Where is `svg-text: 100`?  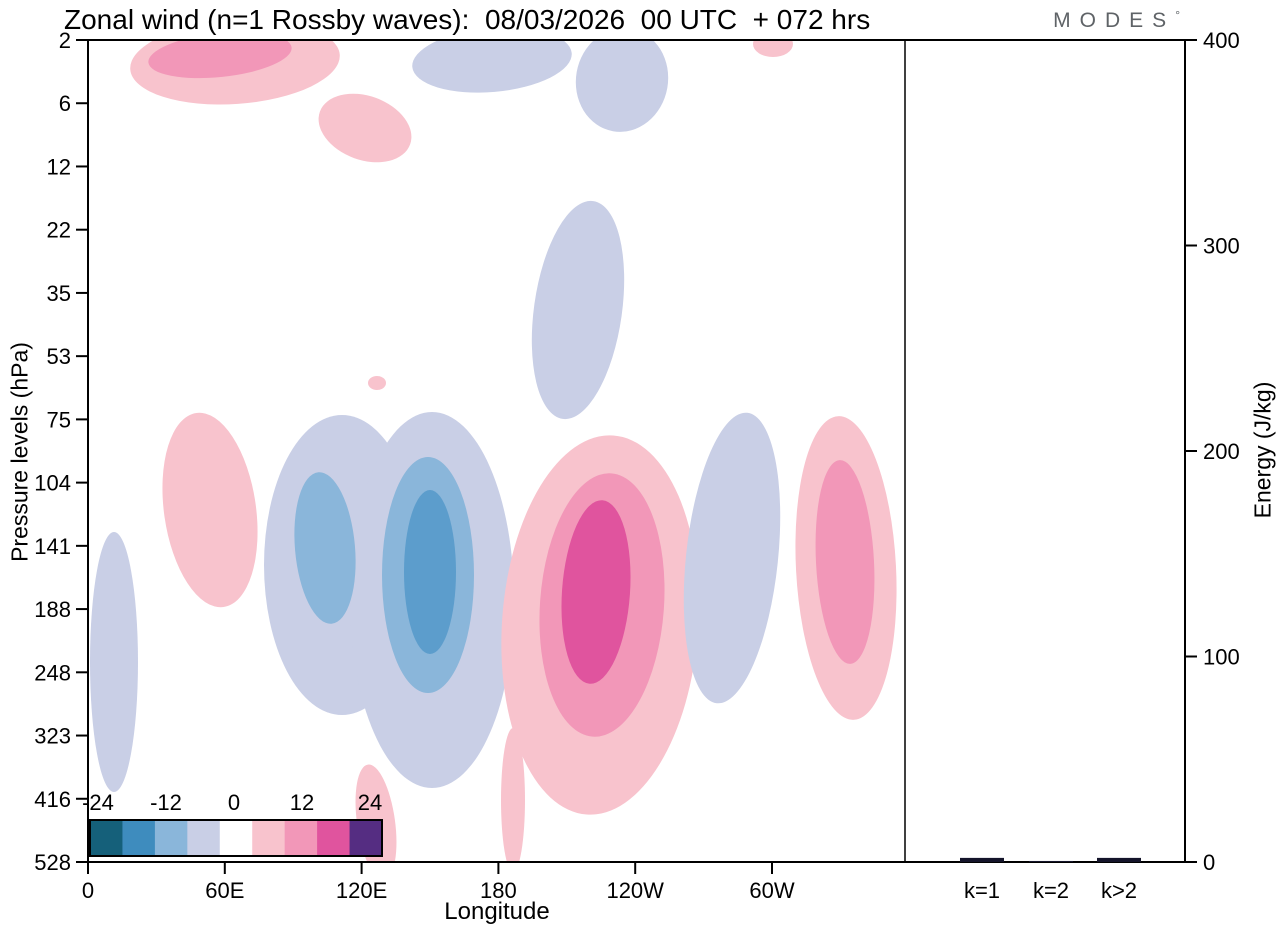
svg-text: 100 is located at coordinates (1221, 657).